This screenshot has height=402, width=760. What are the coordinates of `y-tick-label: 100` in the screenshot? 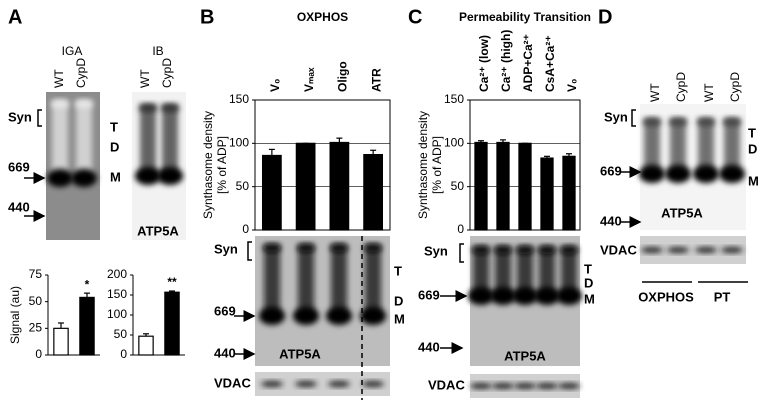 It's located at (117, 314).